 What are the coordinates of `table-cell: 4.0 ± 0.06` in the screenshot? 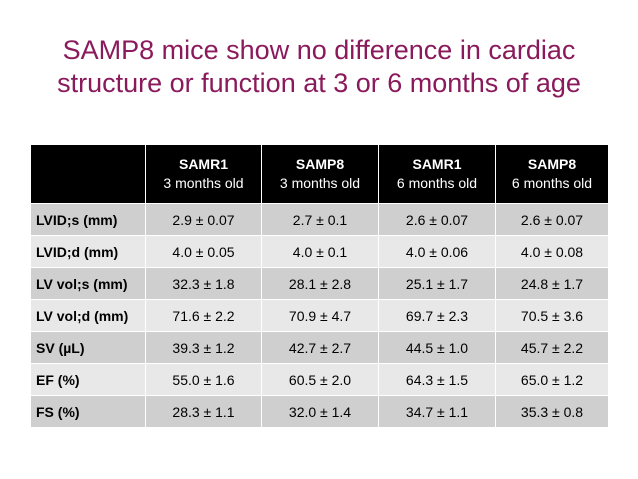 It's located at (437, 251).